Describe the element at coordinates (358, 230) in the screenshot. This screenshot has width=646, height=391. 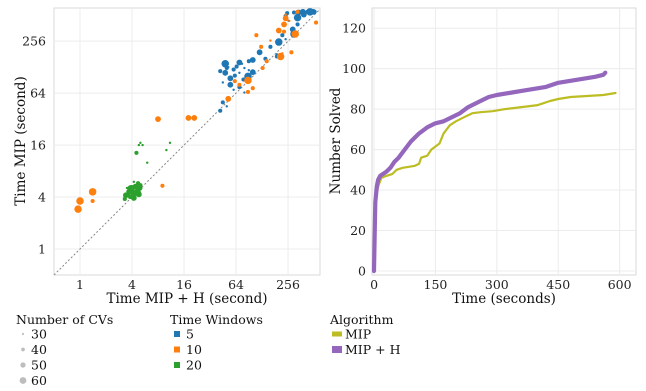
I see `y-tick-label: 20` at that location.